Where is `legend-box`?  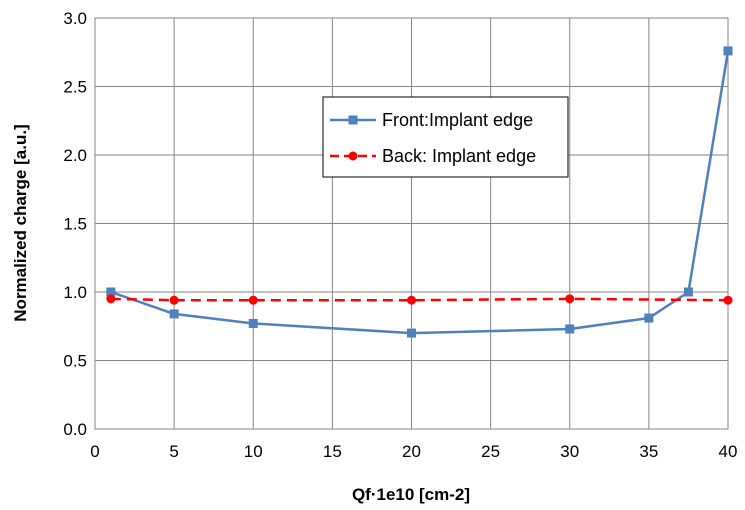
legend-box is located at coordinates (445, 137).